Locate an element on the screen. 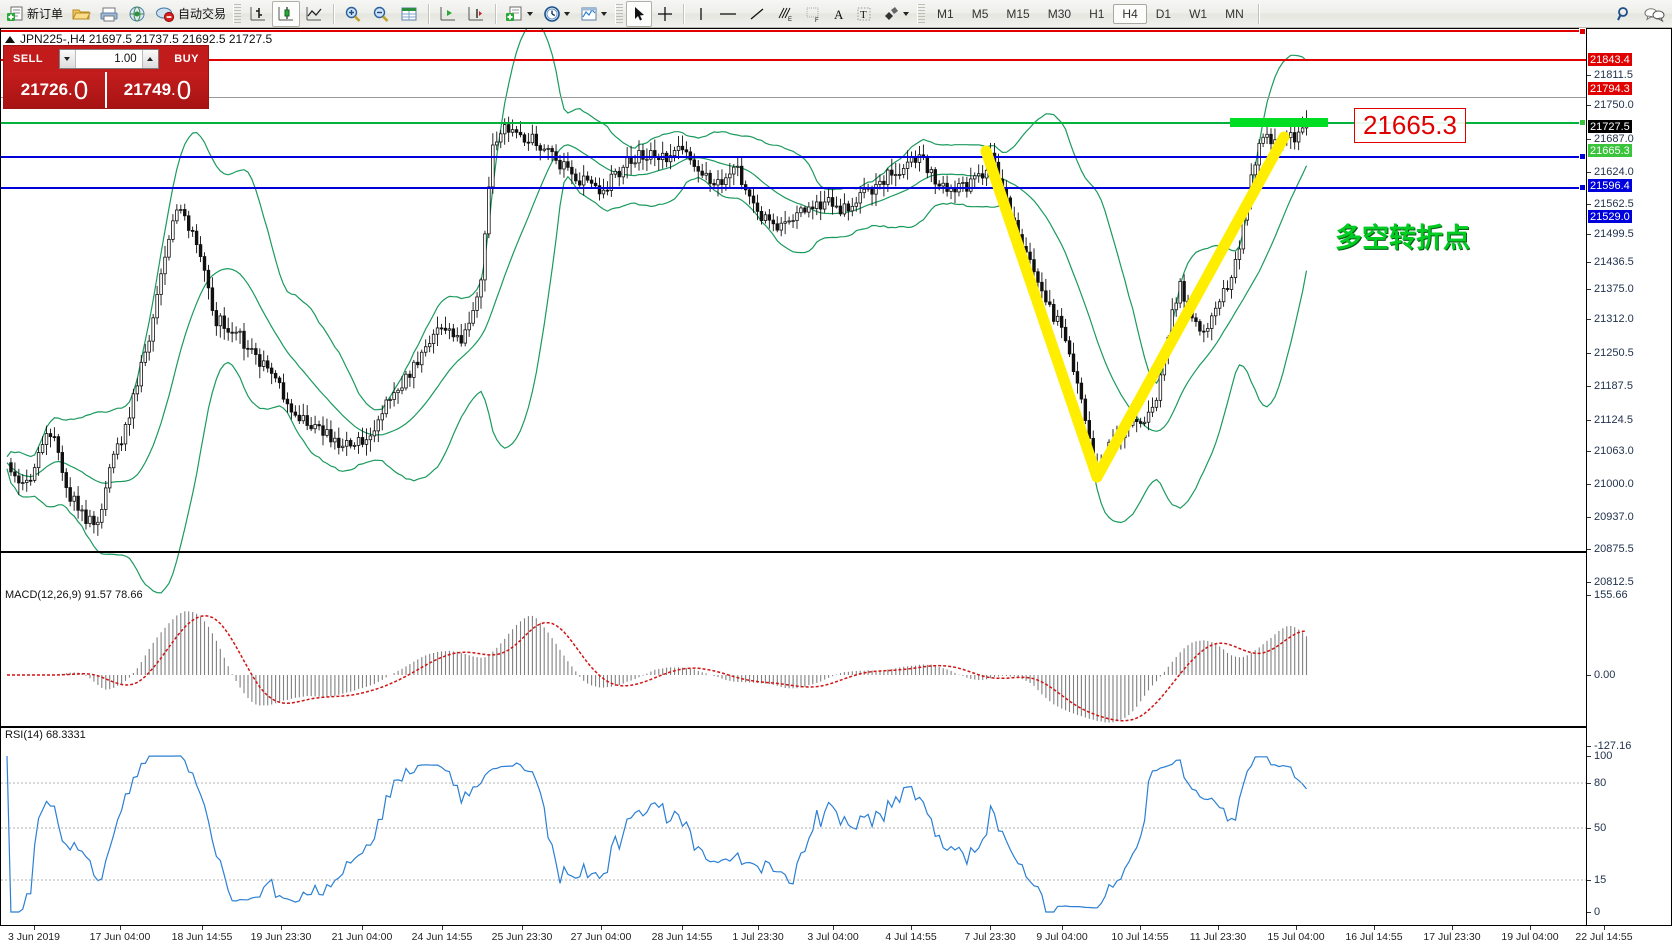 The width and height of the screenshot is (1672, 951). chat-button is located at coordinates (1654, 14).